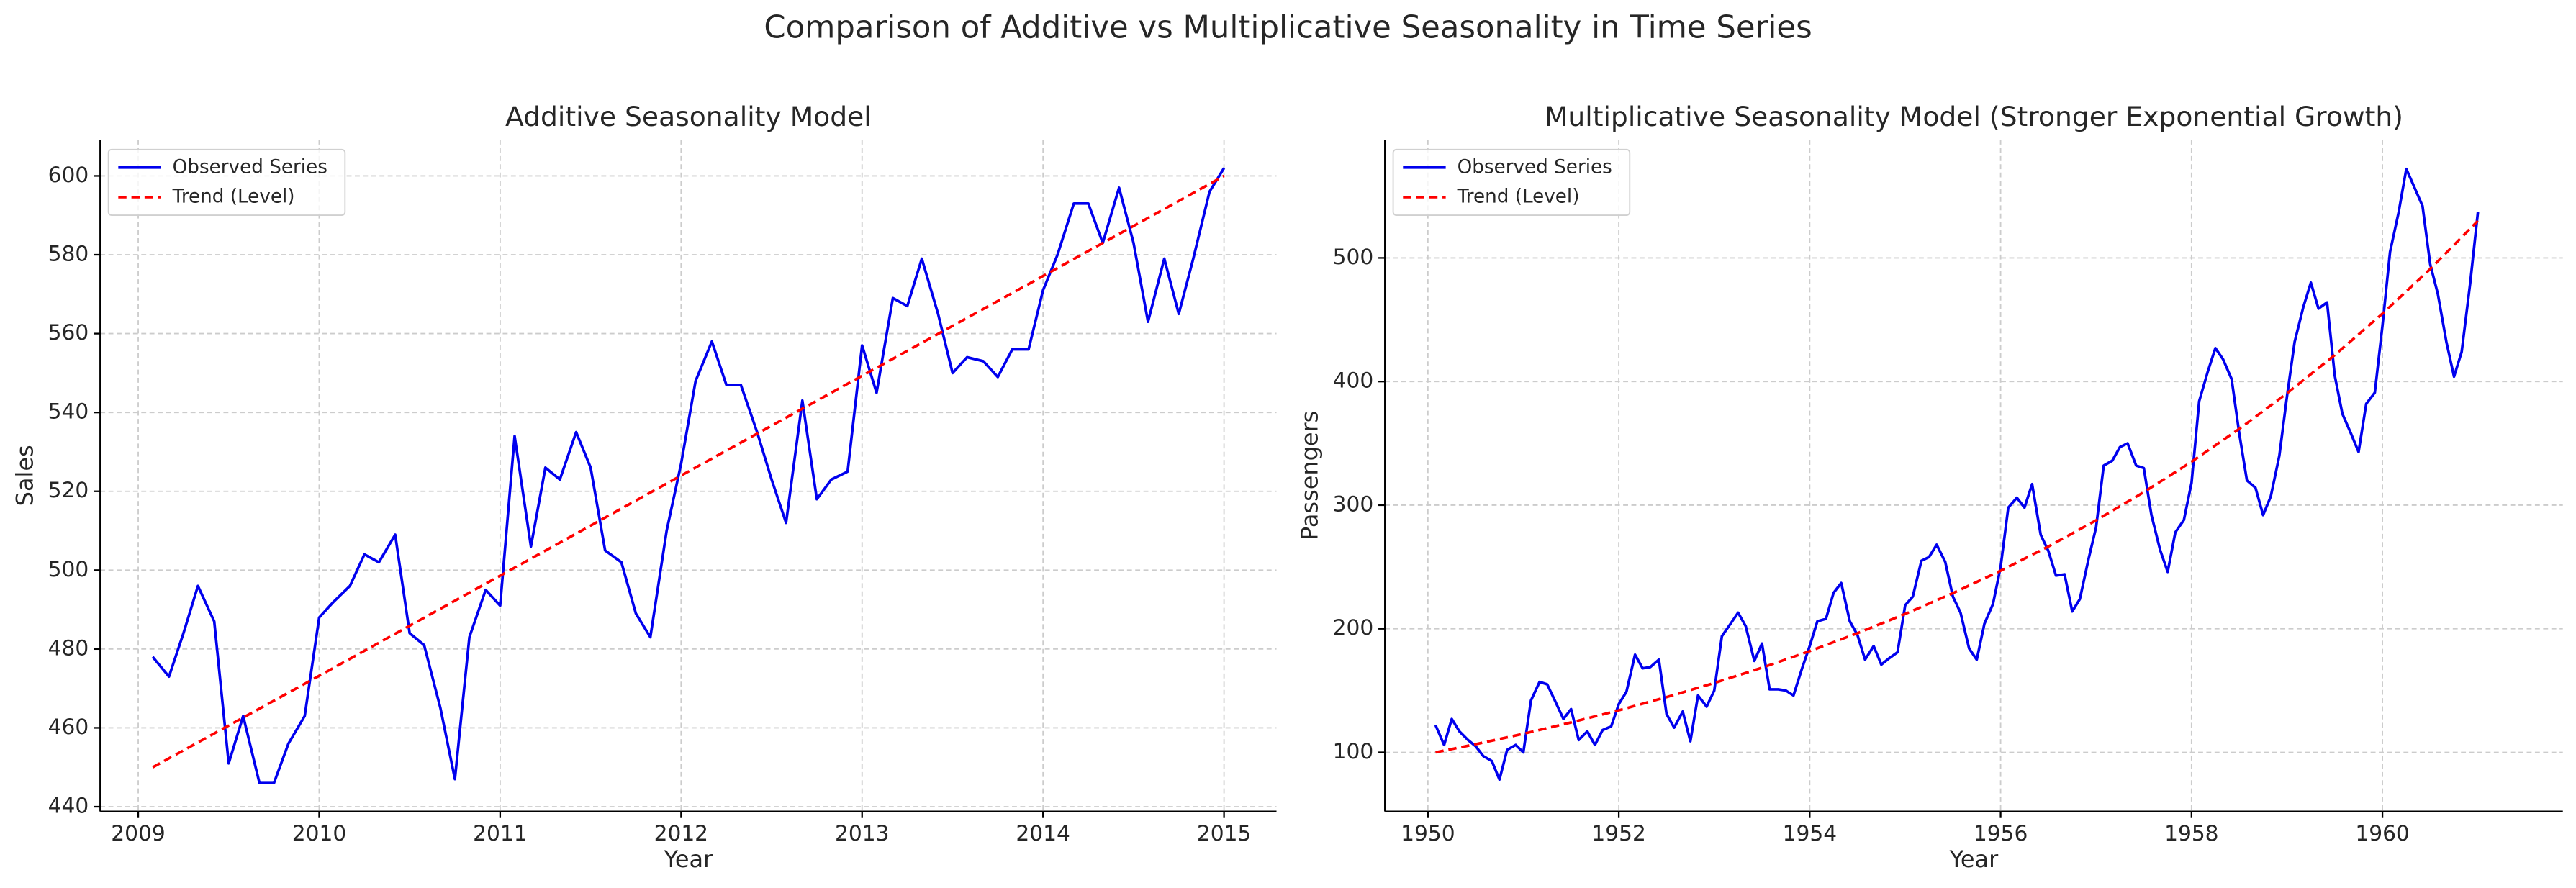 The width and height of the screenshot is (2576, 888). I want to click on y-tick-label: 540, so click(69, 411).